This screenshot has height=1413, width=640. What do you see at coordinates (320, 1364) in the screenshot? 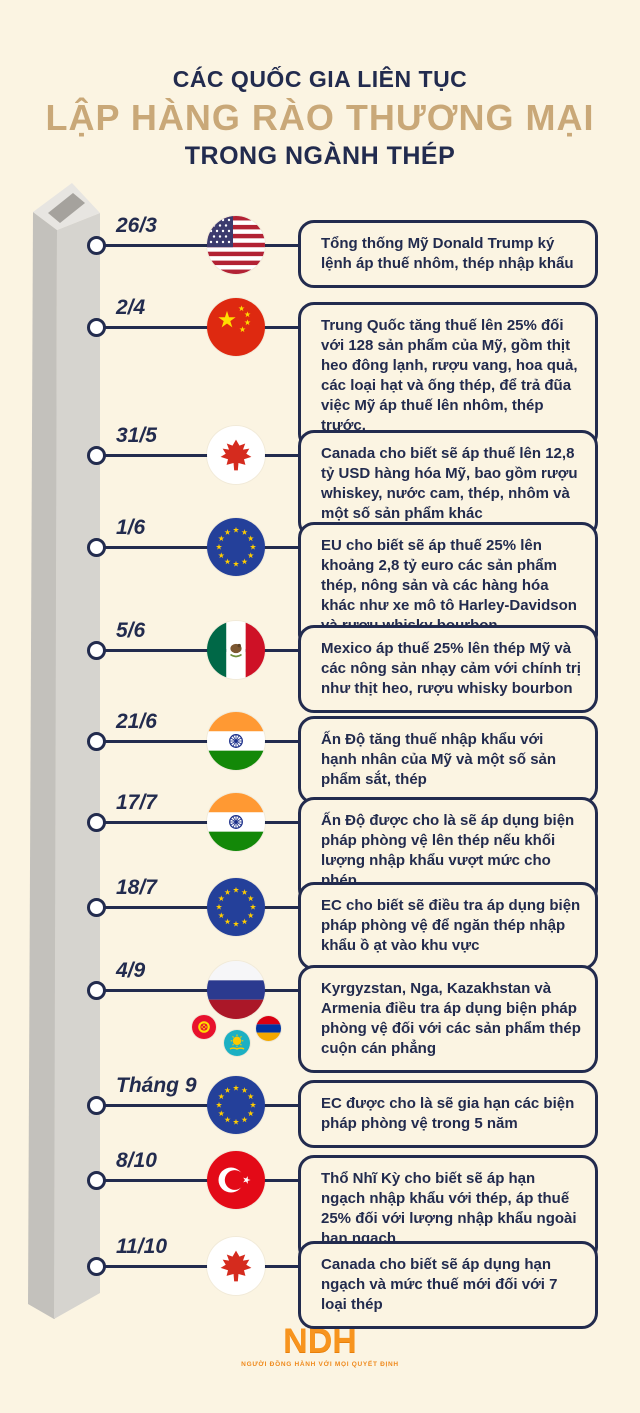
I see `logo-tagline: NGƯỜI ĐỒNG HÀNH VỚI MỌI QUYẾT ĐỊNH` at bounding box center [320, 1364].